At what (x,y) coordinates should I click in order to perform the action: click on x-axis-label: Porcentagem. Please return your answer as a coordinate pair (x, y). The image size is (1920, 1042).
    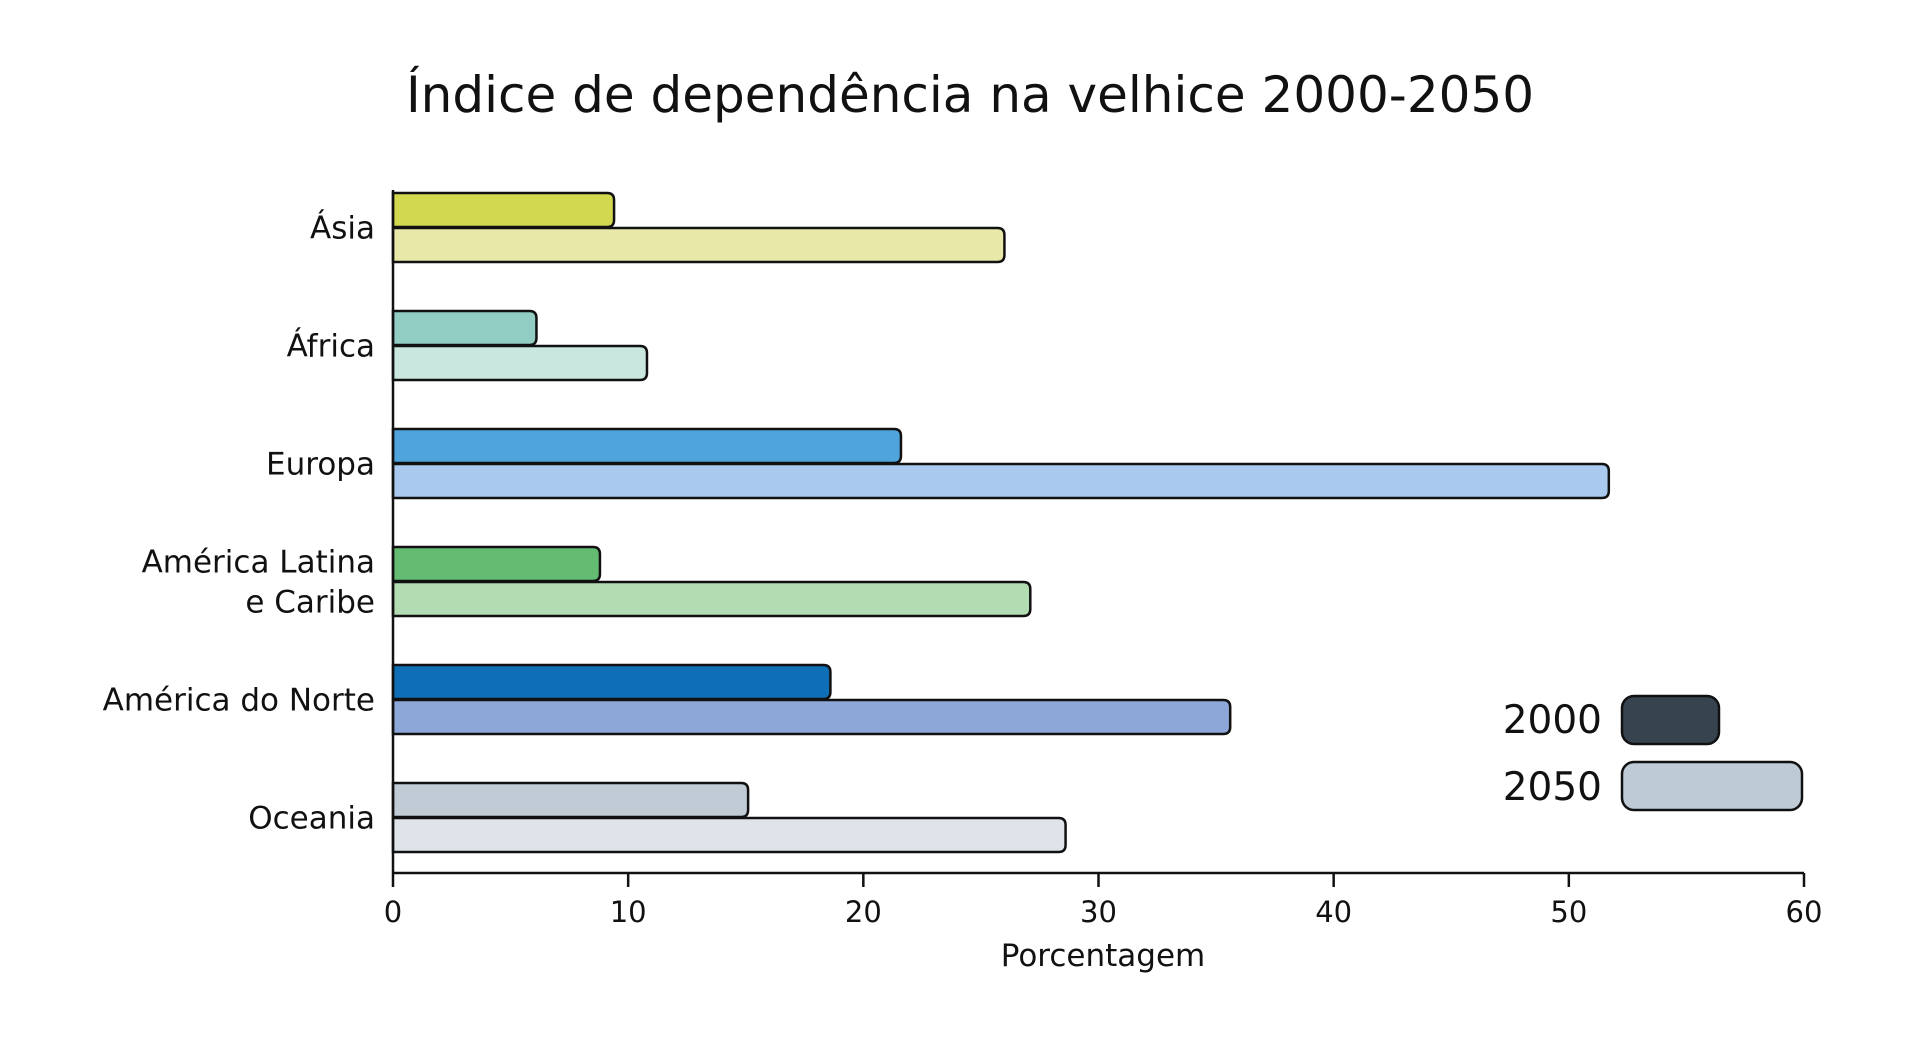
    Looking at the image, I should click on (1103, 956).